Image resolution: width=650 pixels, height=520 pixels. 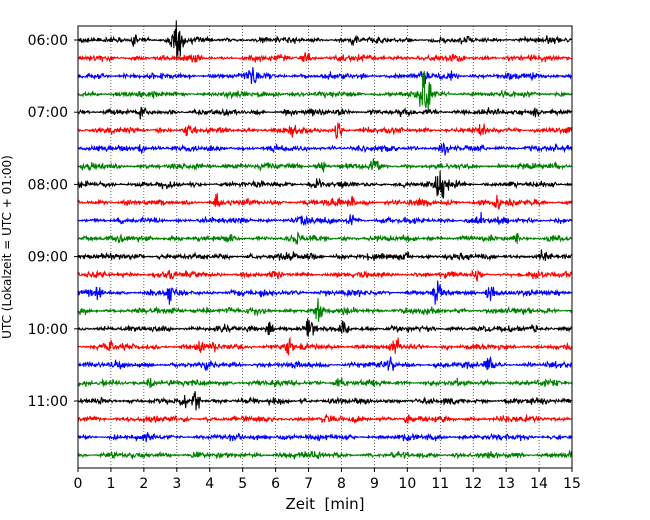 I want to click on x-tick-label: 1, so click(x=110, y=484).